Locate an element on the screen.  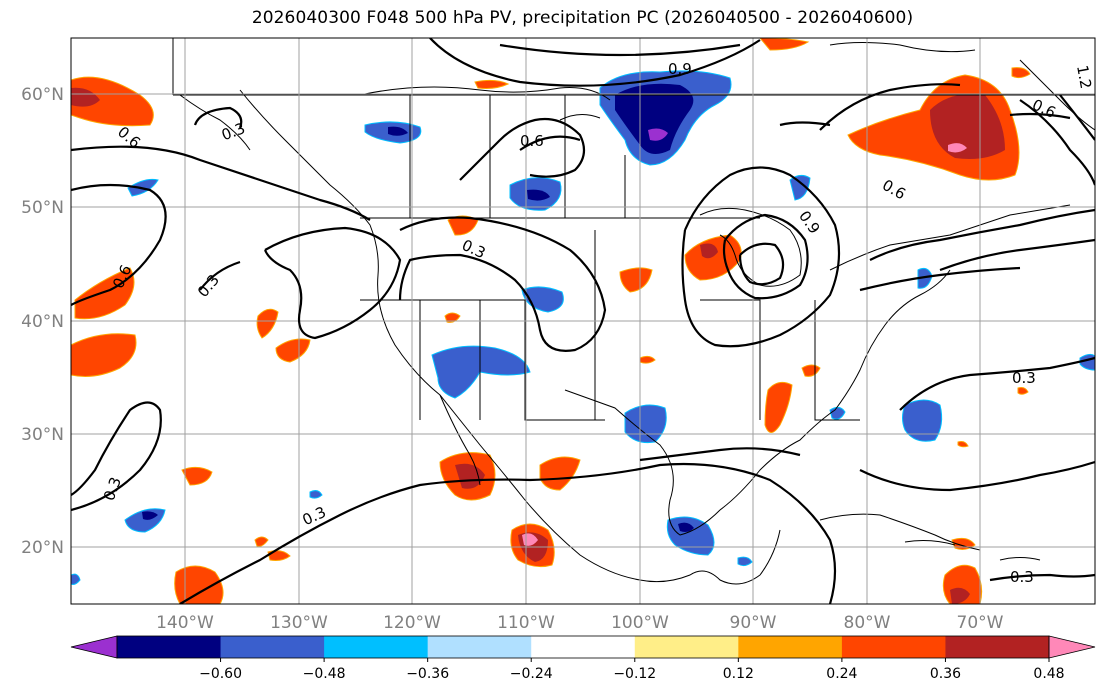
lat-label: 20°N is located at coordinates (42, 548).